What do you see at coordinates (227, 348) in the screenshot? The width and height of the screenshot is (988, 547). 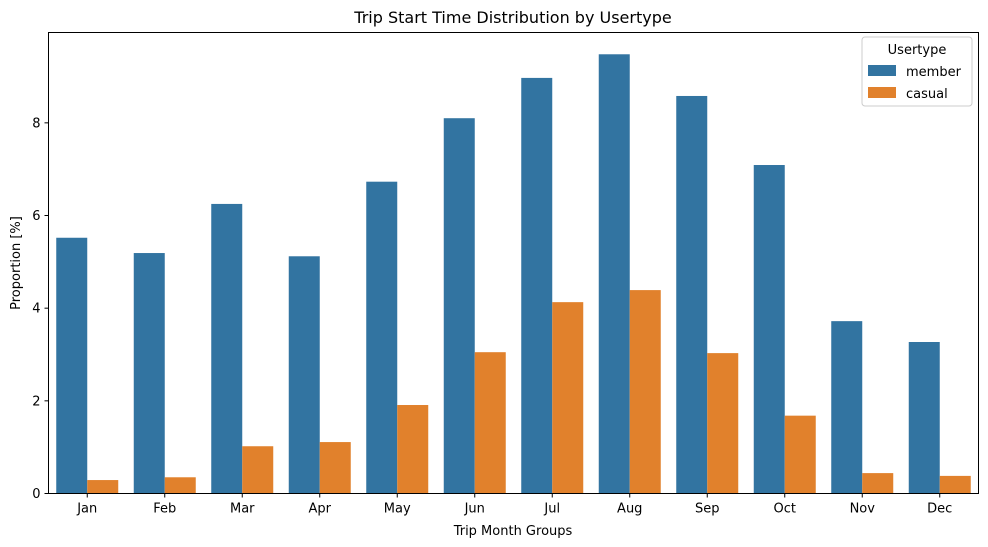 I see `bar-member-mar` at bounding box center [227, 348].